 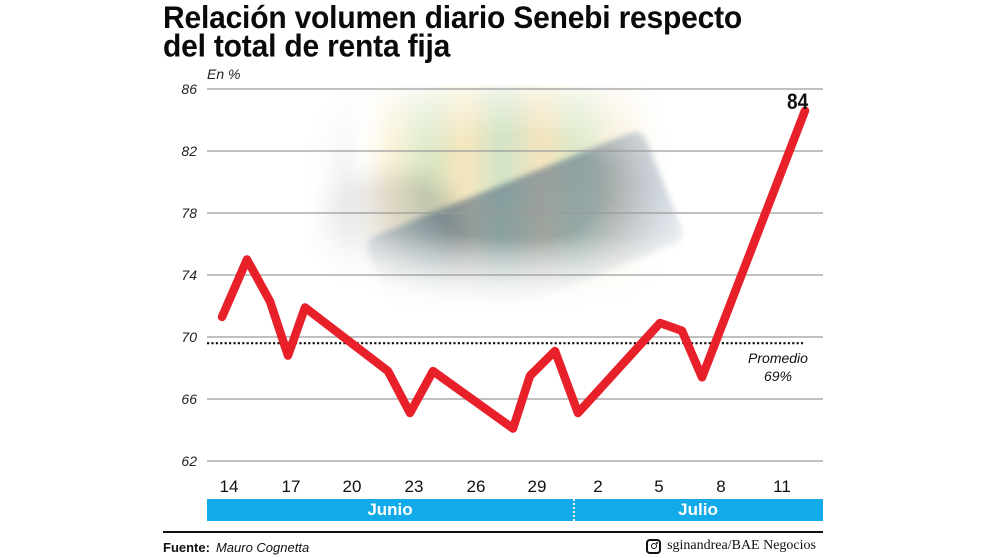 I want to click on month-bar-julio: Julio, so click(x=698, y=510).